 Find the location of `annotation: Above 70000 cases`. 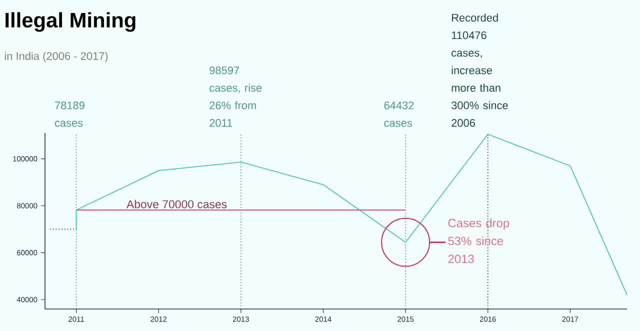

annotation: Above 70000 cases is located at coordinates (176, 204).